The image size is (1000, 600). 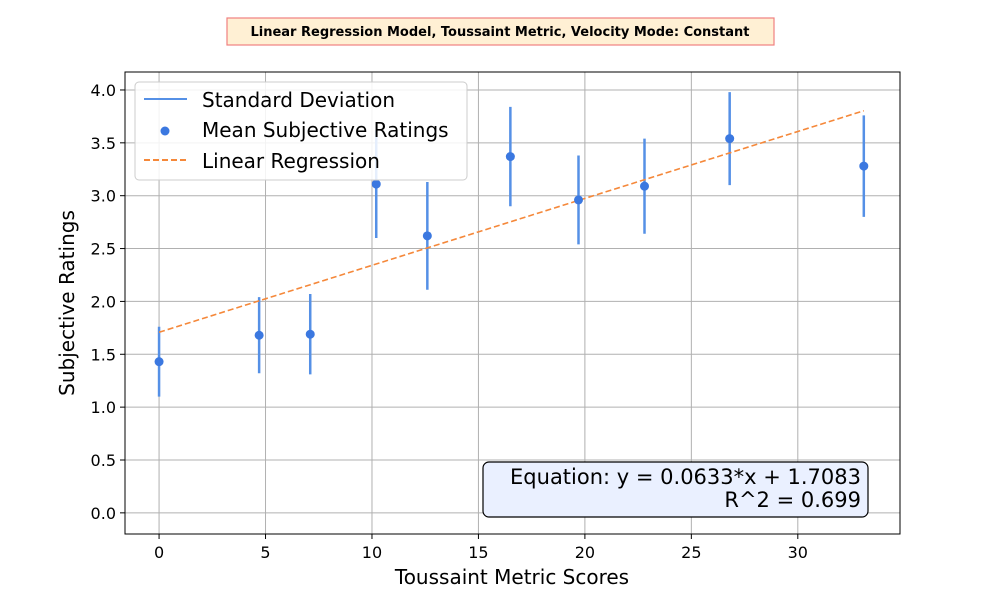 I want to click on x-axis-ticks: 0 5 10 15 20 25 30, so click(x=481, y=548).